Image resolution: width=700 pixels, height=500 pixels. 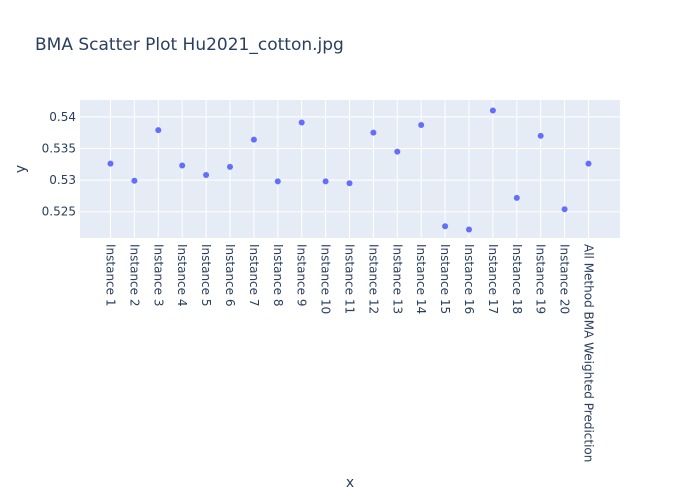 What do you see at coordinates (517, 279) in the screenshot?
I see `x-tick-label: Instance 18` at bounding box center [517, 279].